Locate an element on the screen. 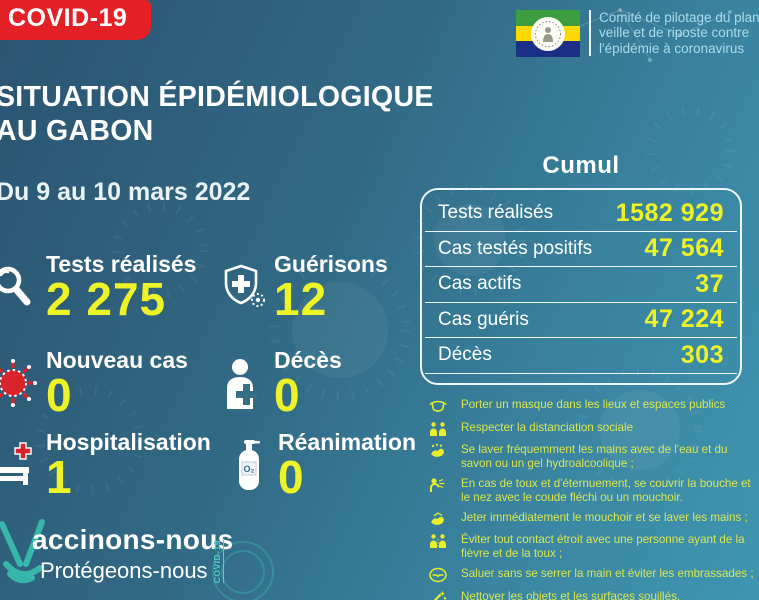 The width and height of the screenshot is (759, 600). stat-label: Réanimation is located at coordinates (347, 442).